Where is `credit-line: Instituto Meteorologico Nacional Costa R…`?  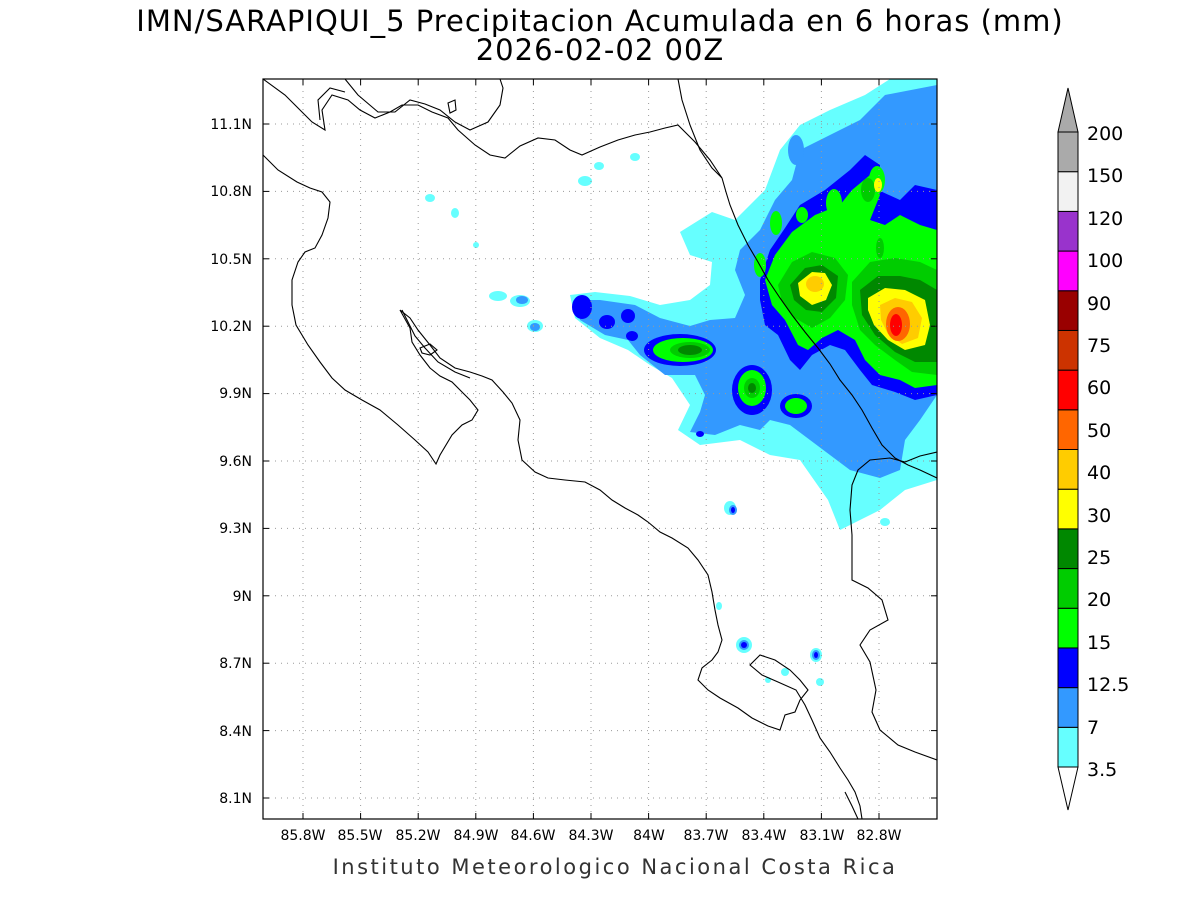
credit-line: Instituto Meteorologico Nacional Costa R… is located at coordinates (615, 867).